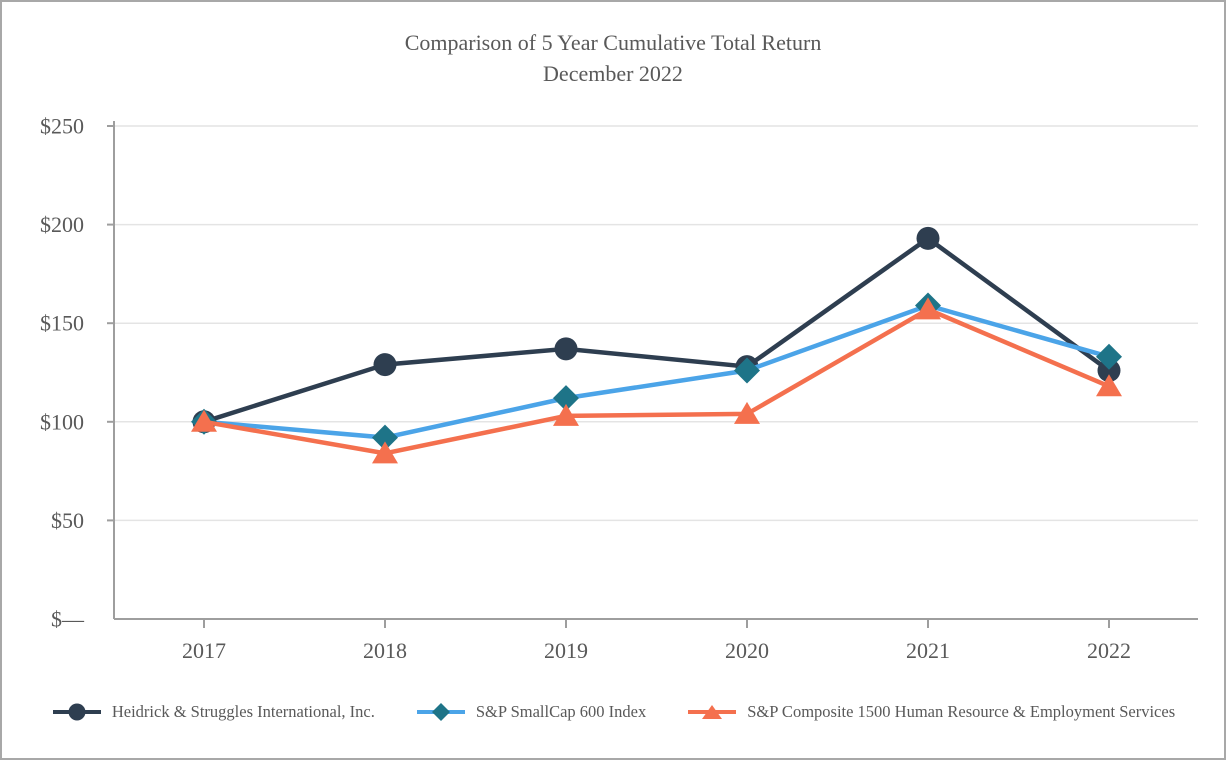 Image resolution: width=1226 pixels, height=760 pixels. What do you see at coordinates (928, 650) in the screenshot?
I see `x-tick-label: 2021` at bounding box center [928, 650].